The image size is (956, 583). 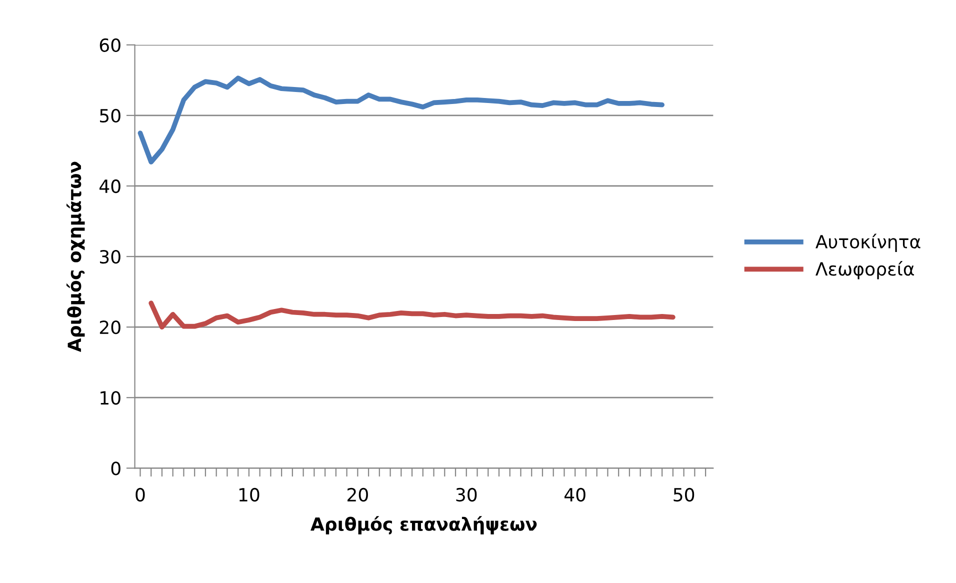 I want to click on x-tick-label: 30, so click(x=466, y=495).